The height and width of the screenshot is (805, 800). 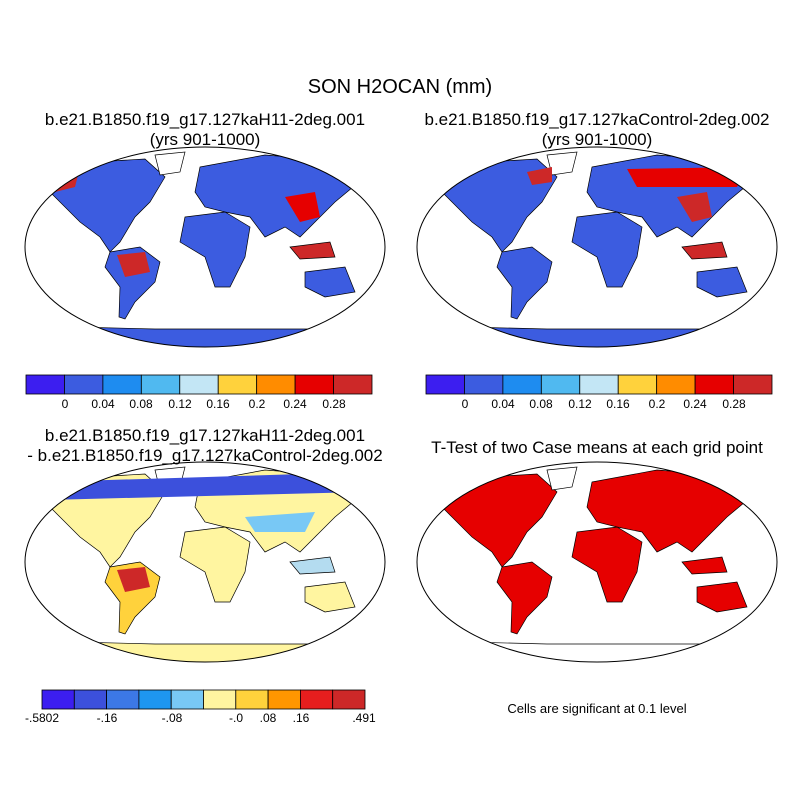 I want to click on colorbar-label: -.5802, so click(x=42, y=718).